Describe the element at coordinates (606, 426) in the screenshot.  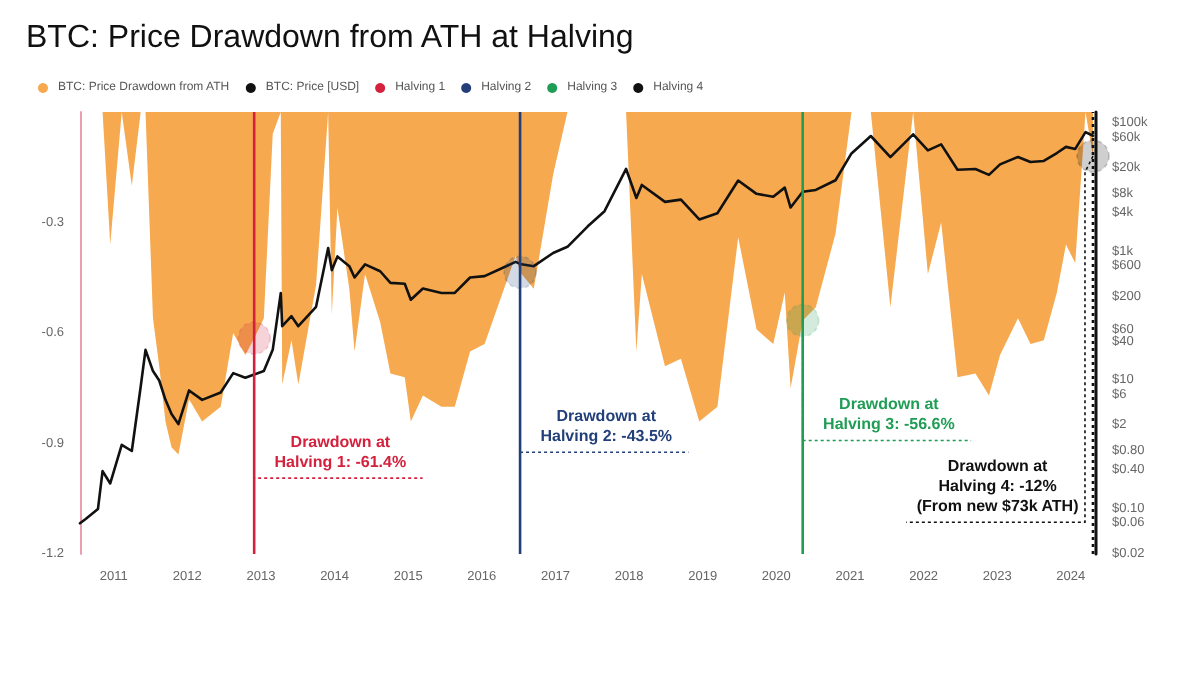
I see `annotation: Drawdown at Halving 2: -43.5%` at that location.